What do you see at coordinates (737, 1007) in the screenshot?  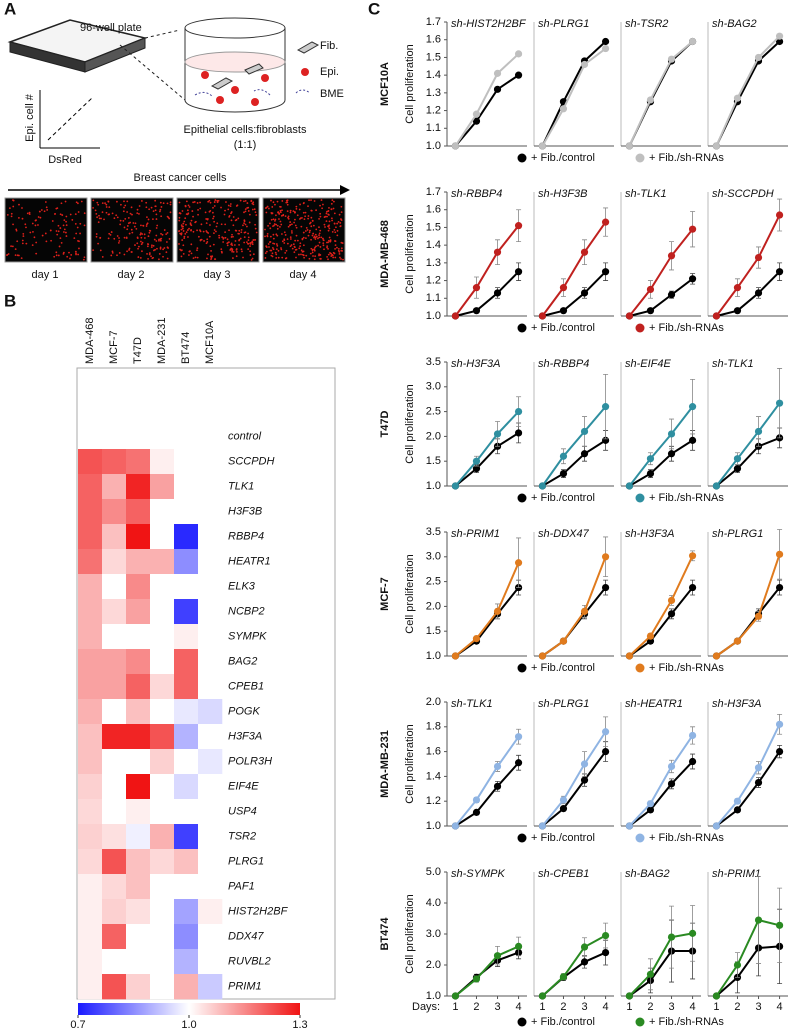 I see `x-tick-label: 2` at bounding box center [737, 1007].